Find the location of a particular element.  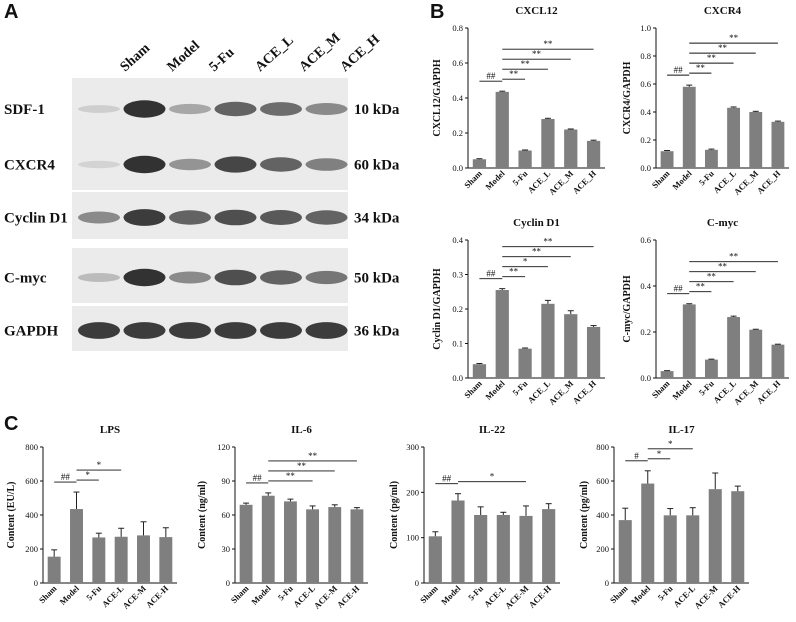

size-label-sdf-1: 10 kDa is located at coordinates (377, 110).